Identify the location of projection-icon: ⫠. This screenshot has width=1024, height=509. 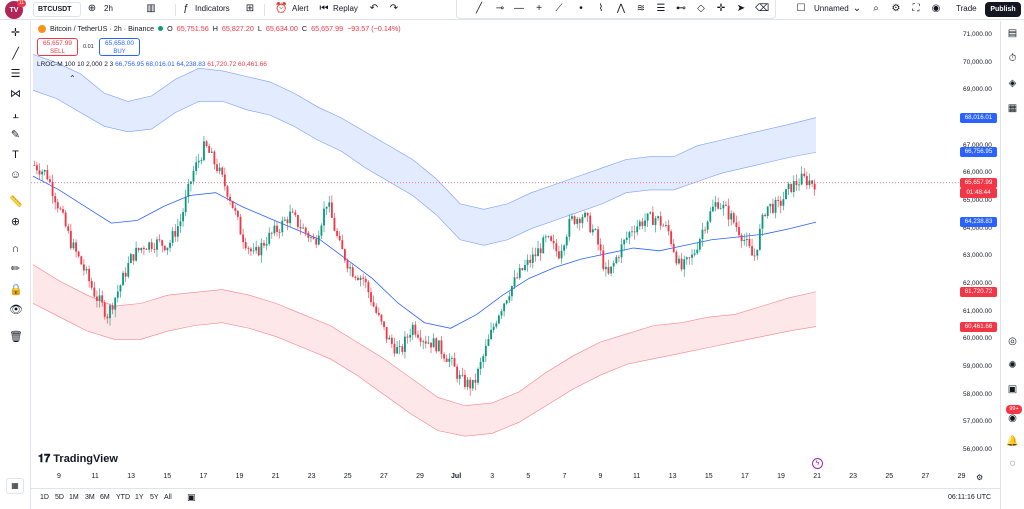
(15, 115).